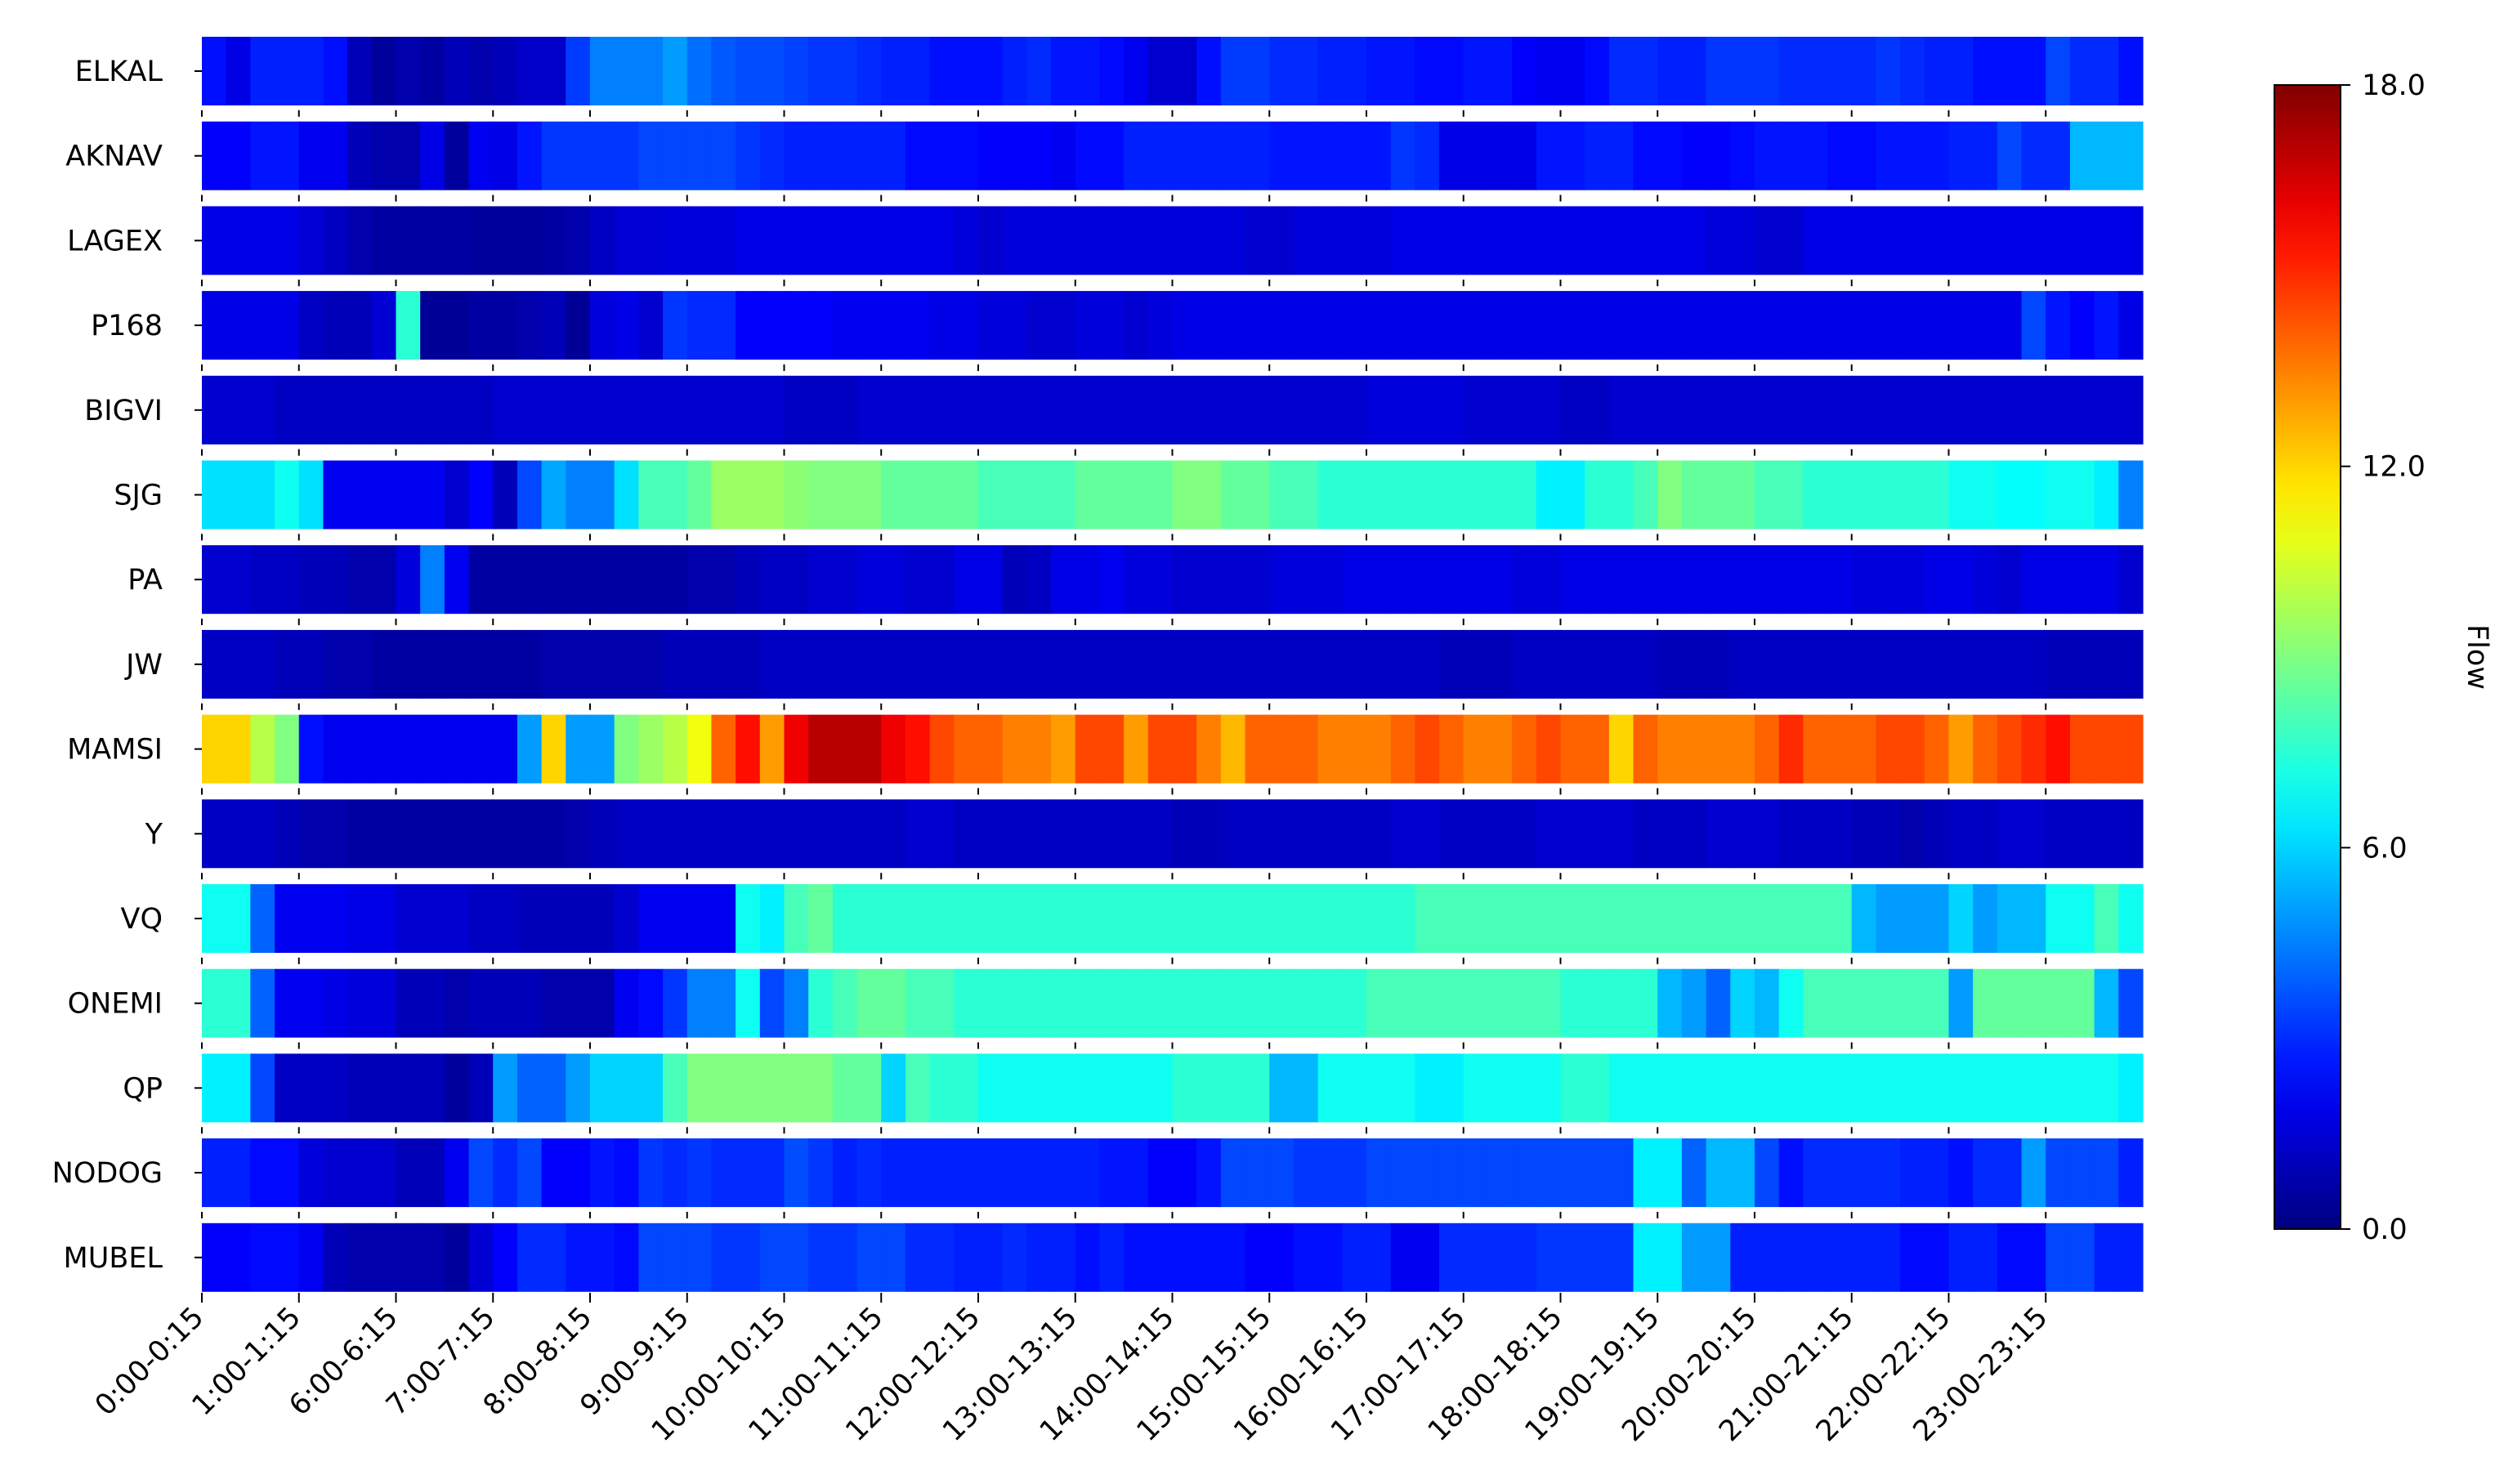  I want to click on colorbar-tick-label: 0.0, so click(2385, 1230).